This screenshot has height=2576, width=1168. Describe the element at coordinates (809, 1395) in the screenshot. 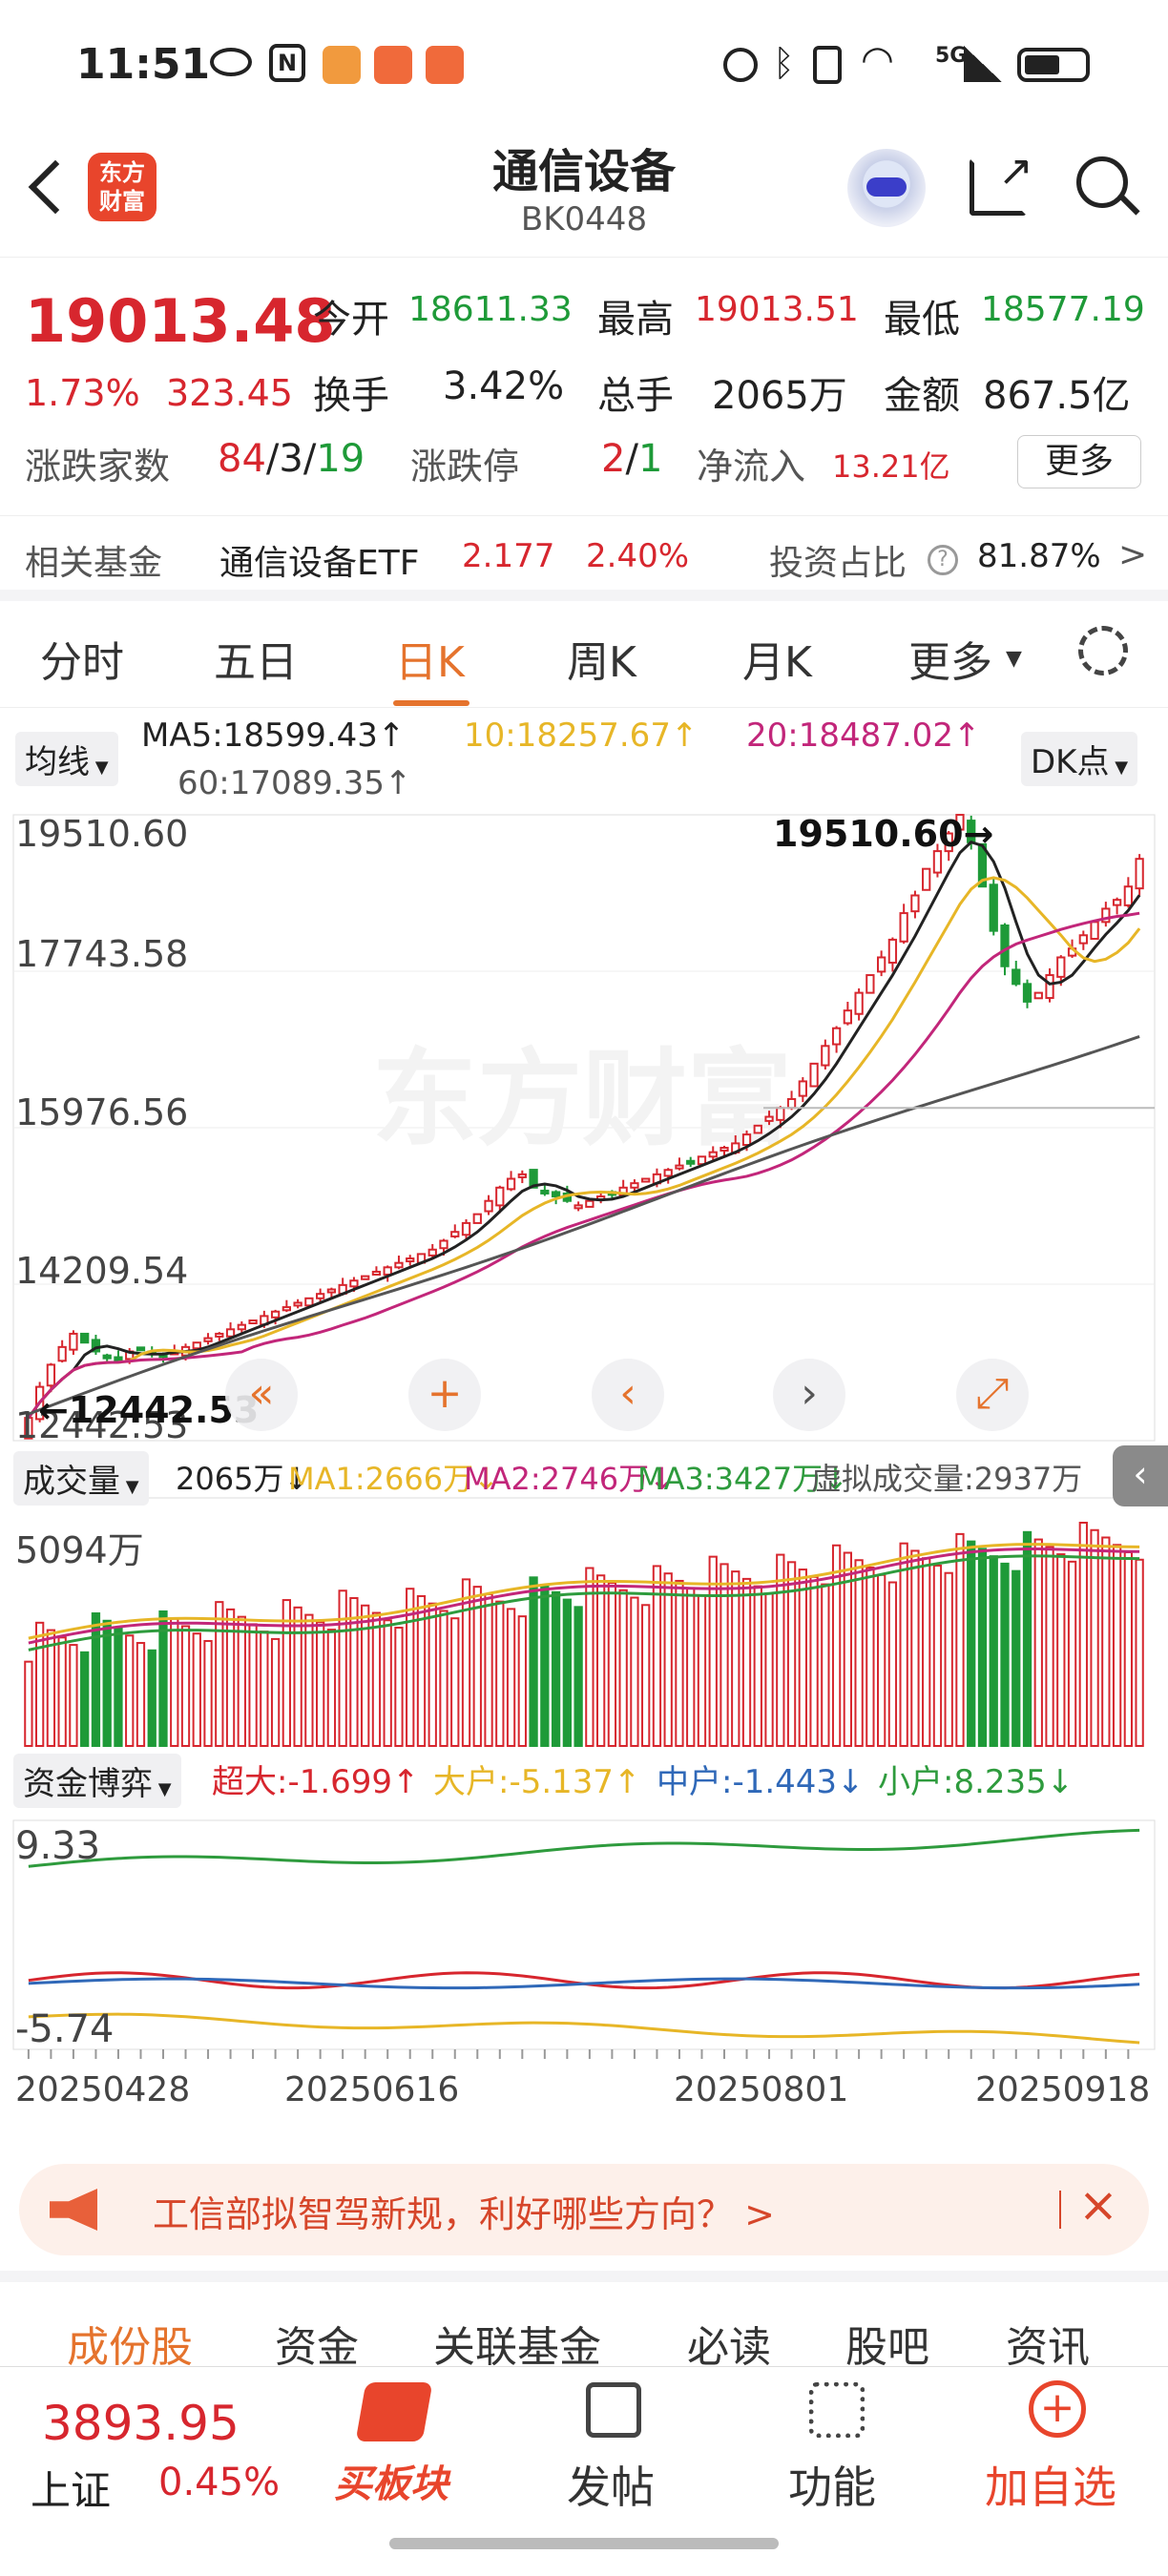

I see `scroll-right-button: ›` at that location.